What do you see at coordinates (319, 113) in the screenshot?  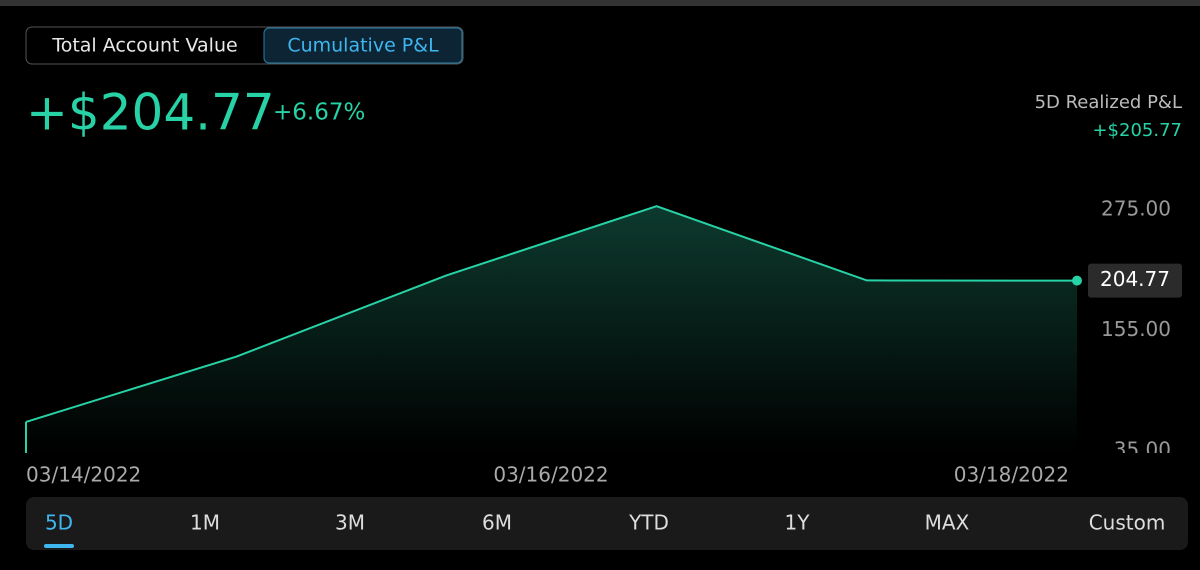 I see `headline-change: +6.67%` at bounding box center [319, 113].